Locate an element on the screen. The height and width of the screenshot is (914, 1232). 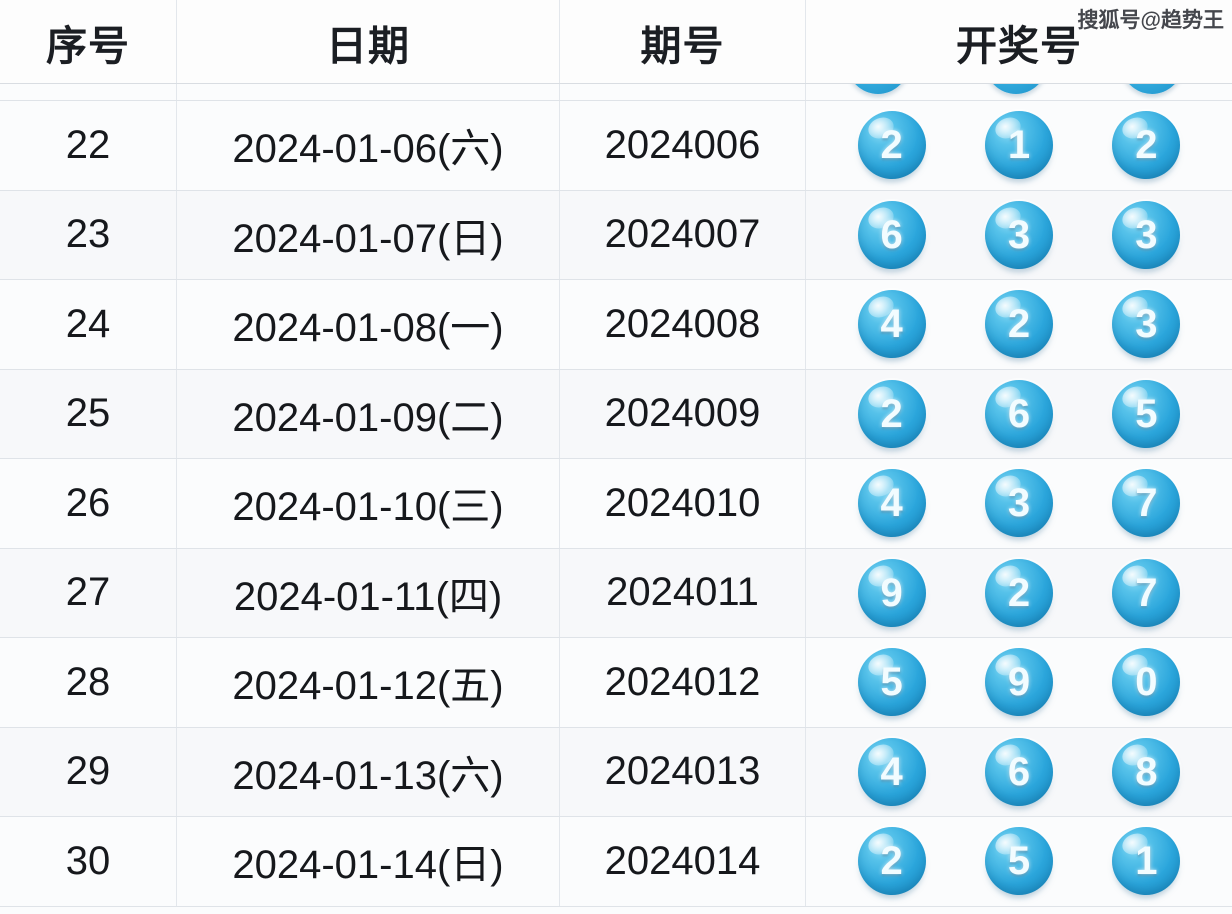
cell-issue-number: 2024006 is located at coordinates (683, 145).